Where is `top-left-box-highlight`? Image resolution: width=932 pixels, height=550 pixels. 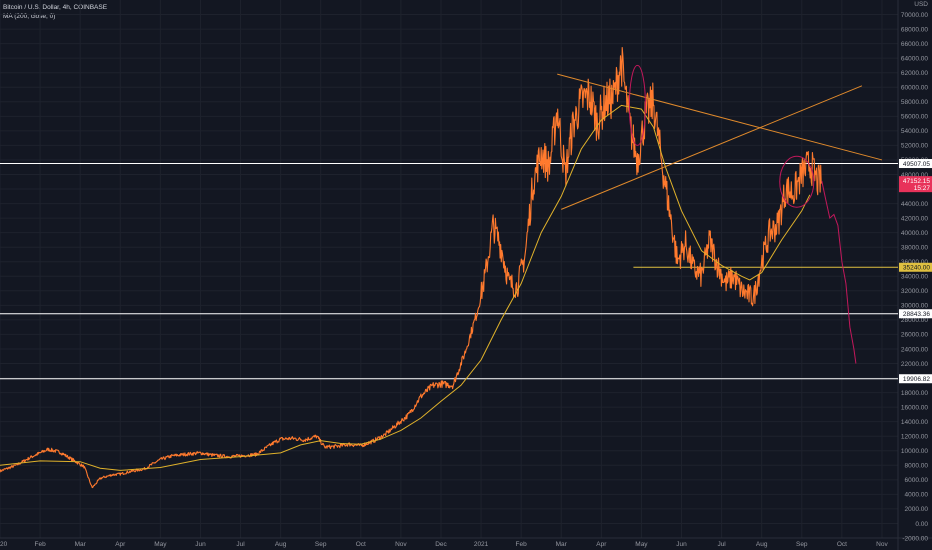 top-left-box-highlight is located at coordinates (637, 105).